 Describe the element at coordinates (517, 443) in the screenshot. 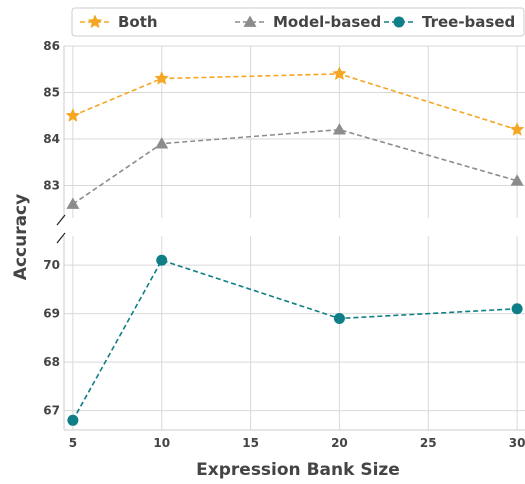

I see `x-tick-label: 30` at that location.